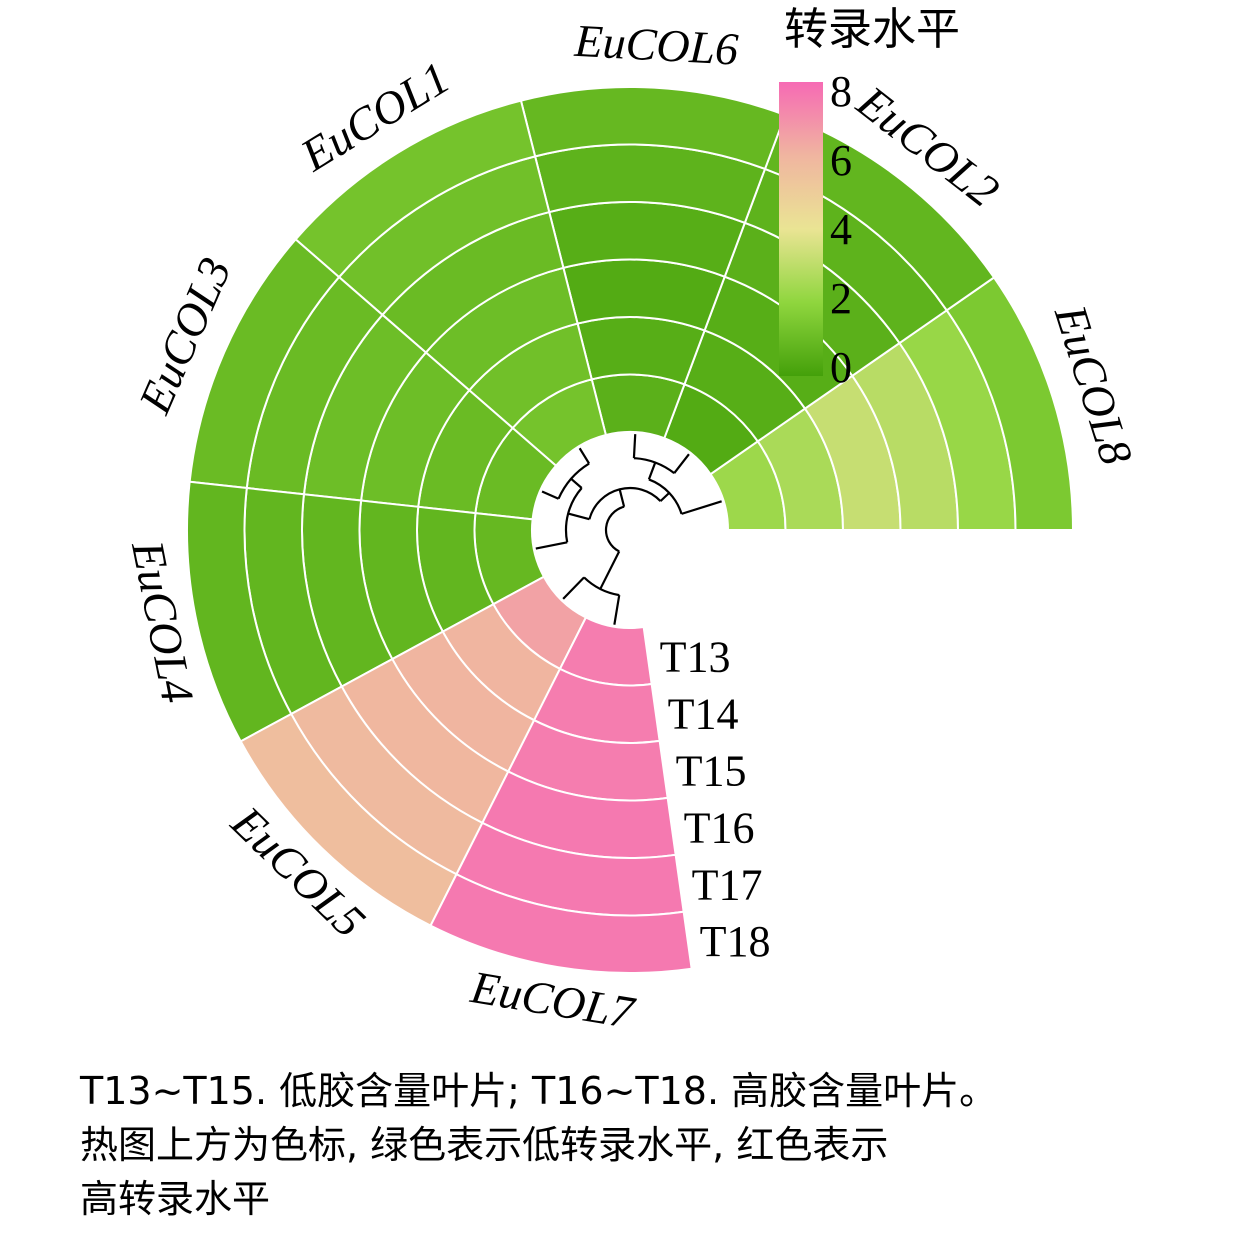 The width and height of the screenshot is (1260, 1245). I want to click on colorbar-tick-label: 0, so click(841, 367).